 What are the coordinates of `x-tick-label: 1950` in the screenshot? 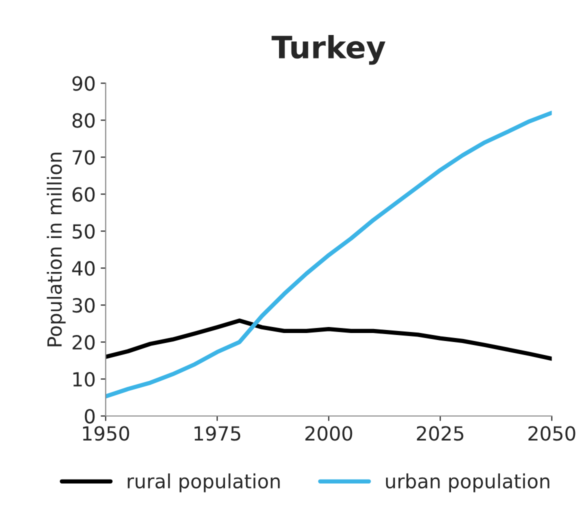 It's located at (106, 433).